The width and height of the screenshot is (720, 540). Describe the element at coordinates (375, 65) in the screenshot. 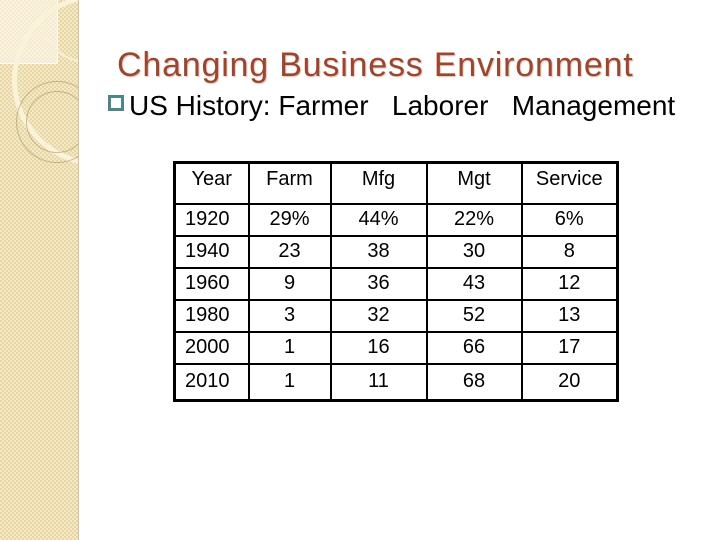

I see `slide-title: Changing Business Environment` at that location.